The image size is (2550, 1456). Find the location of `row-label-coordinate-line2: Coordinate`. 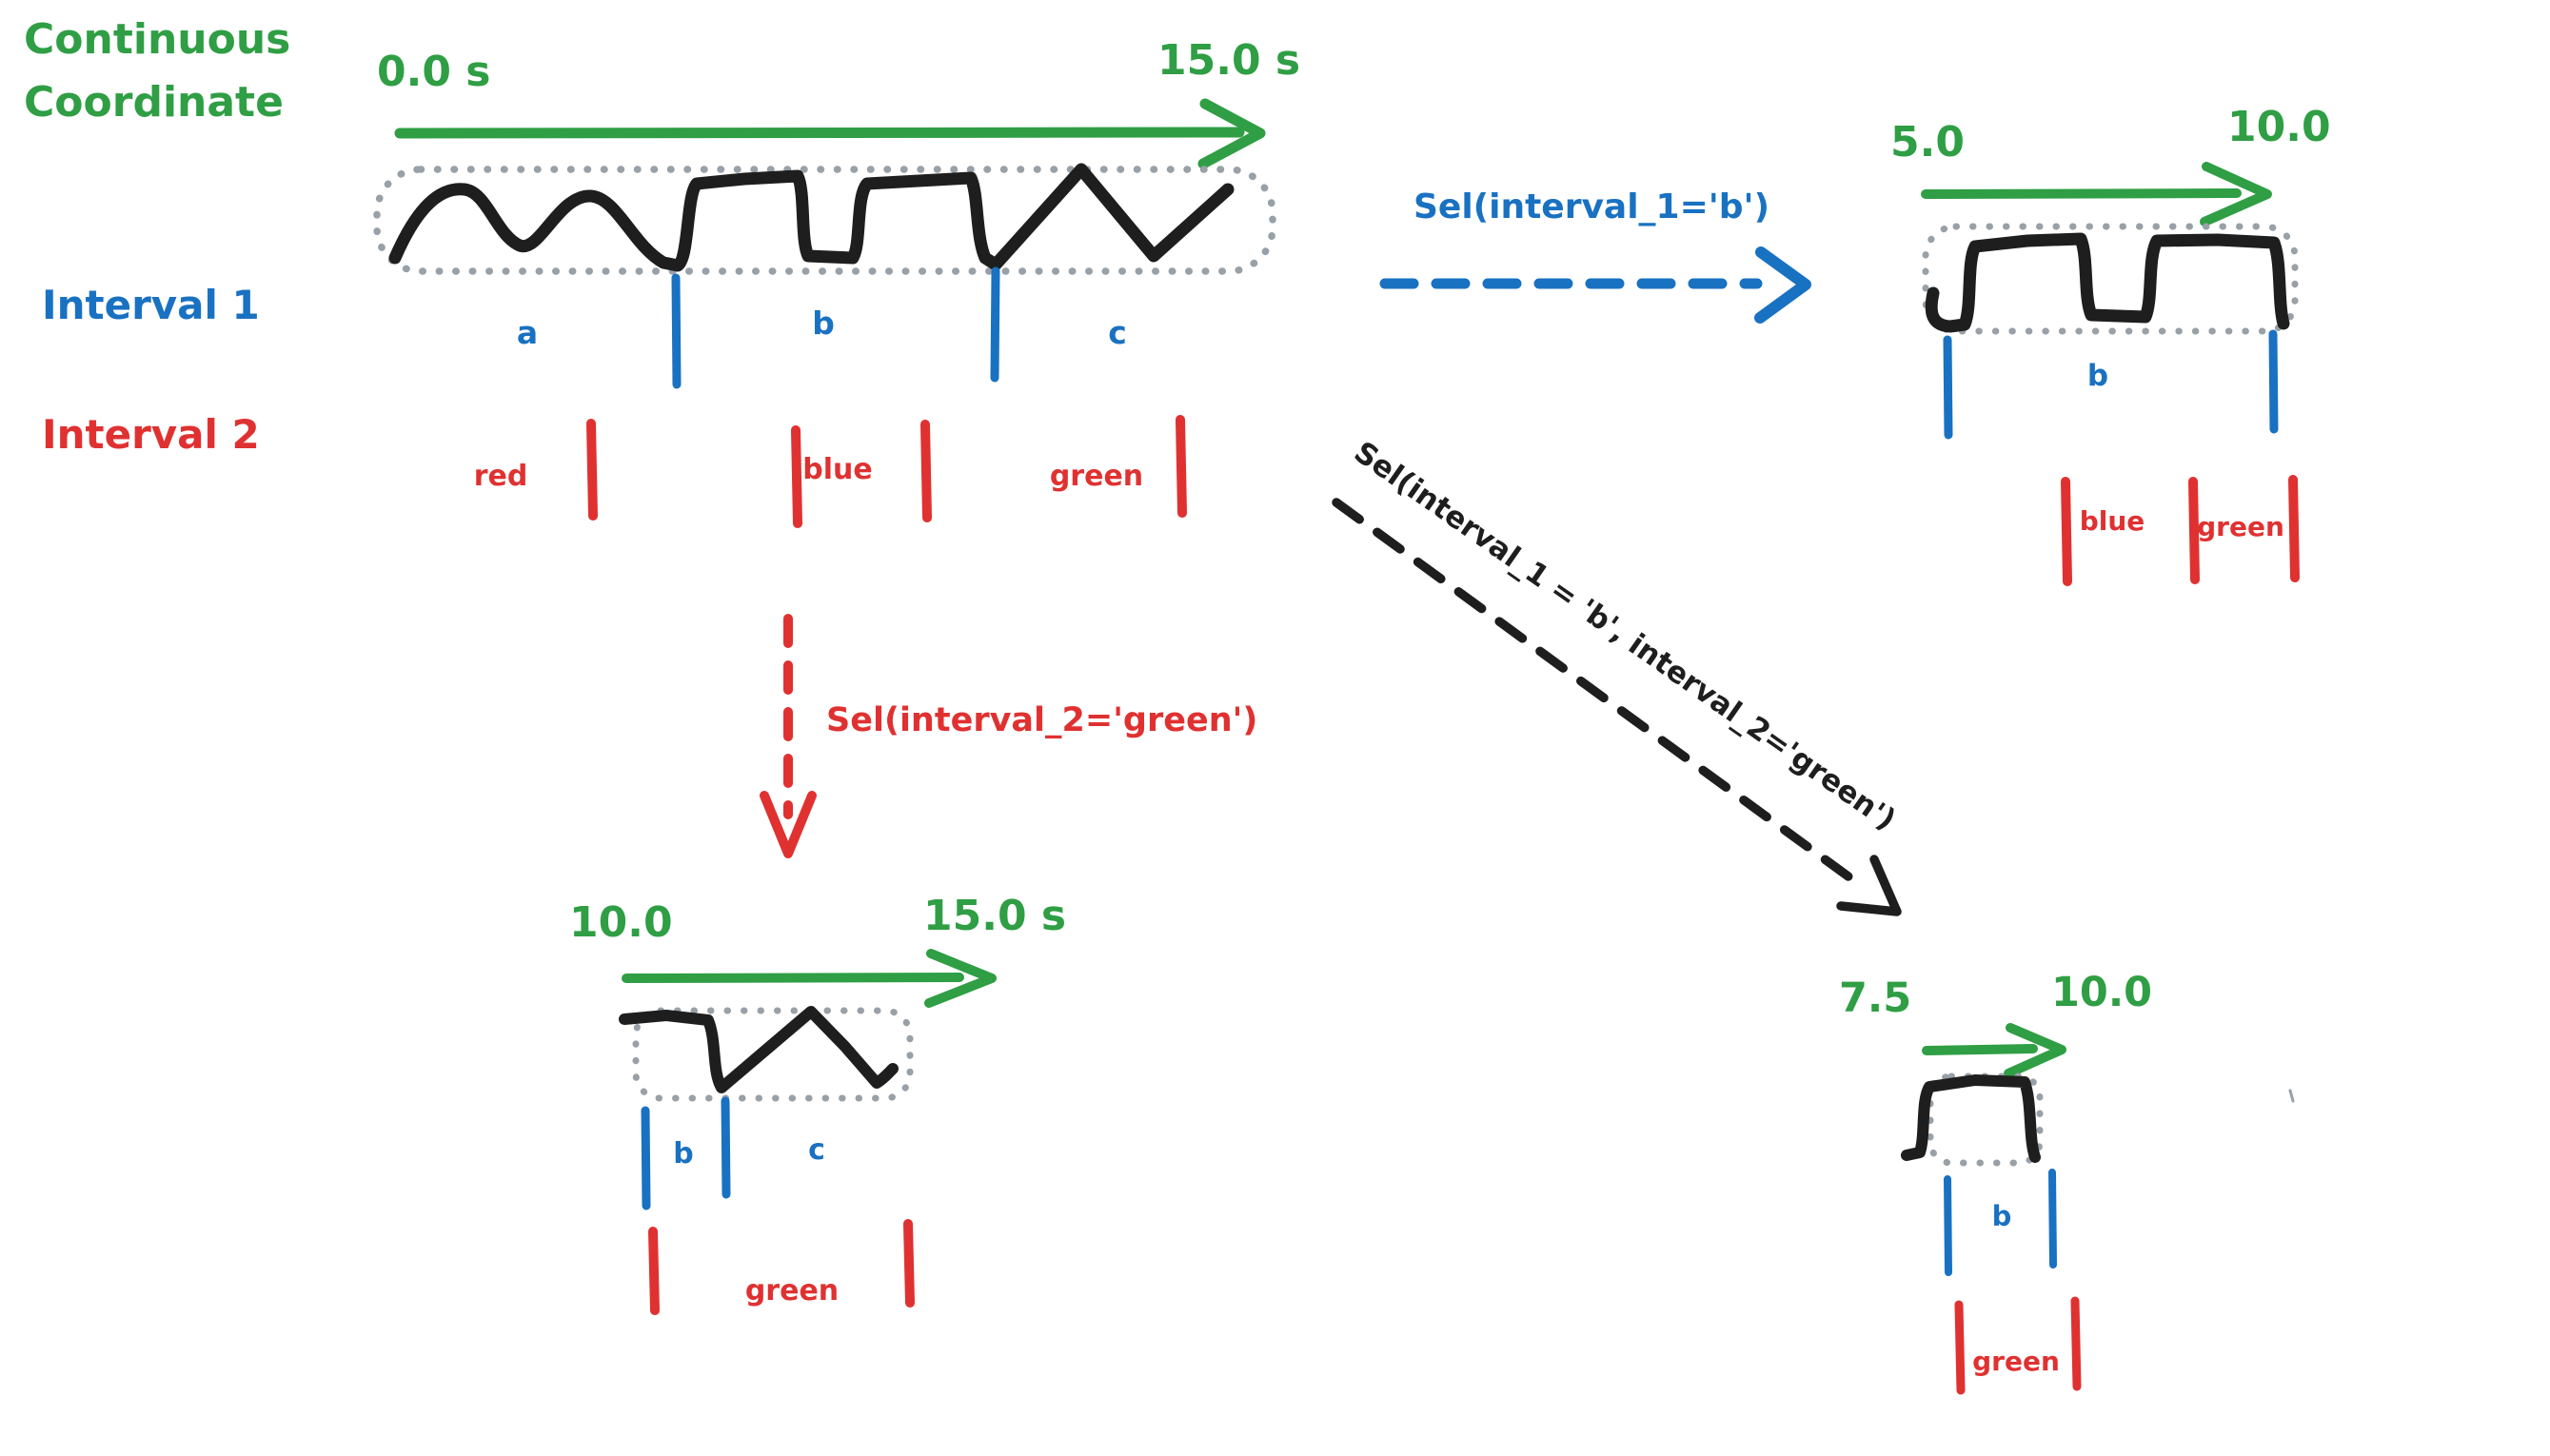

row-label-coordinate-line2: Coordinate is located at coordinates (154, 102).